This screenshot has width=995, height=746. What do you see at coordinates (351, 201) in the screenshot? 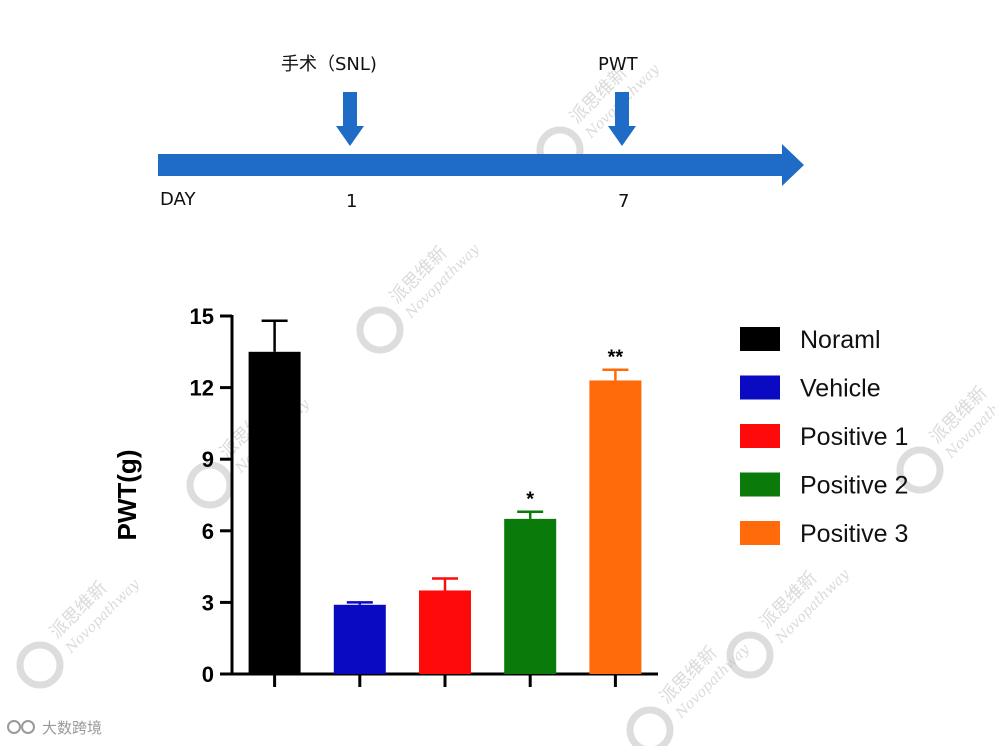
I see `day-1-label: 1` at bounding box center [351, 201].